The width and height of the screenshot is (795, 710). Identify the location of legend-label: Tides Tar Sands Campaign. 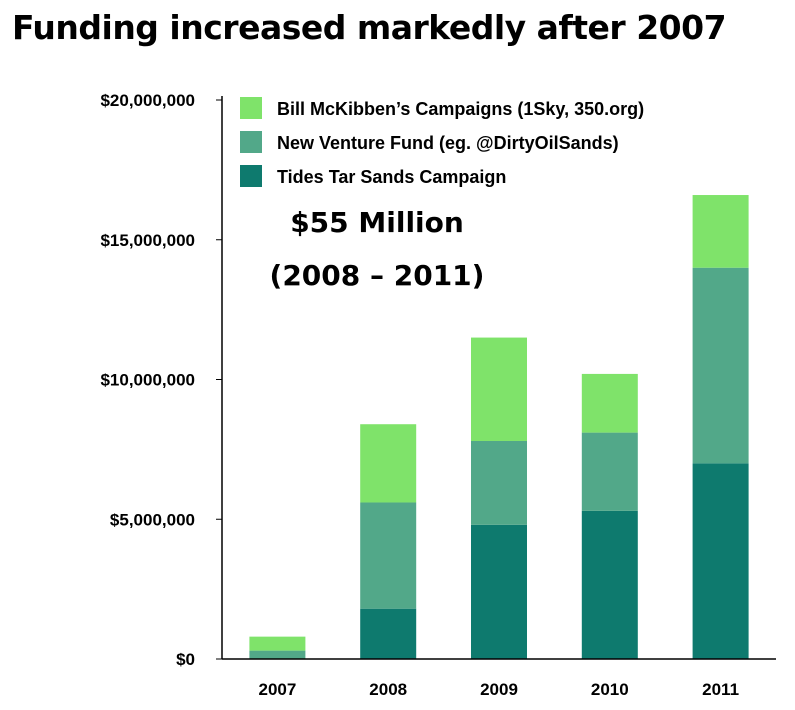
(391, 177).